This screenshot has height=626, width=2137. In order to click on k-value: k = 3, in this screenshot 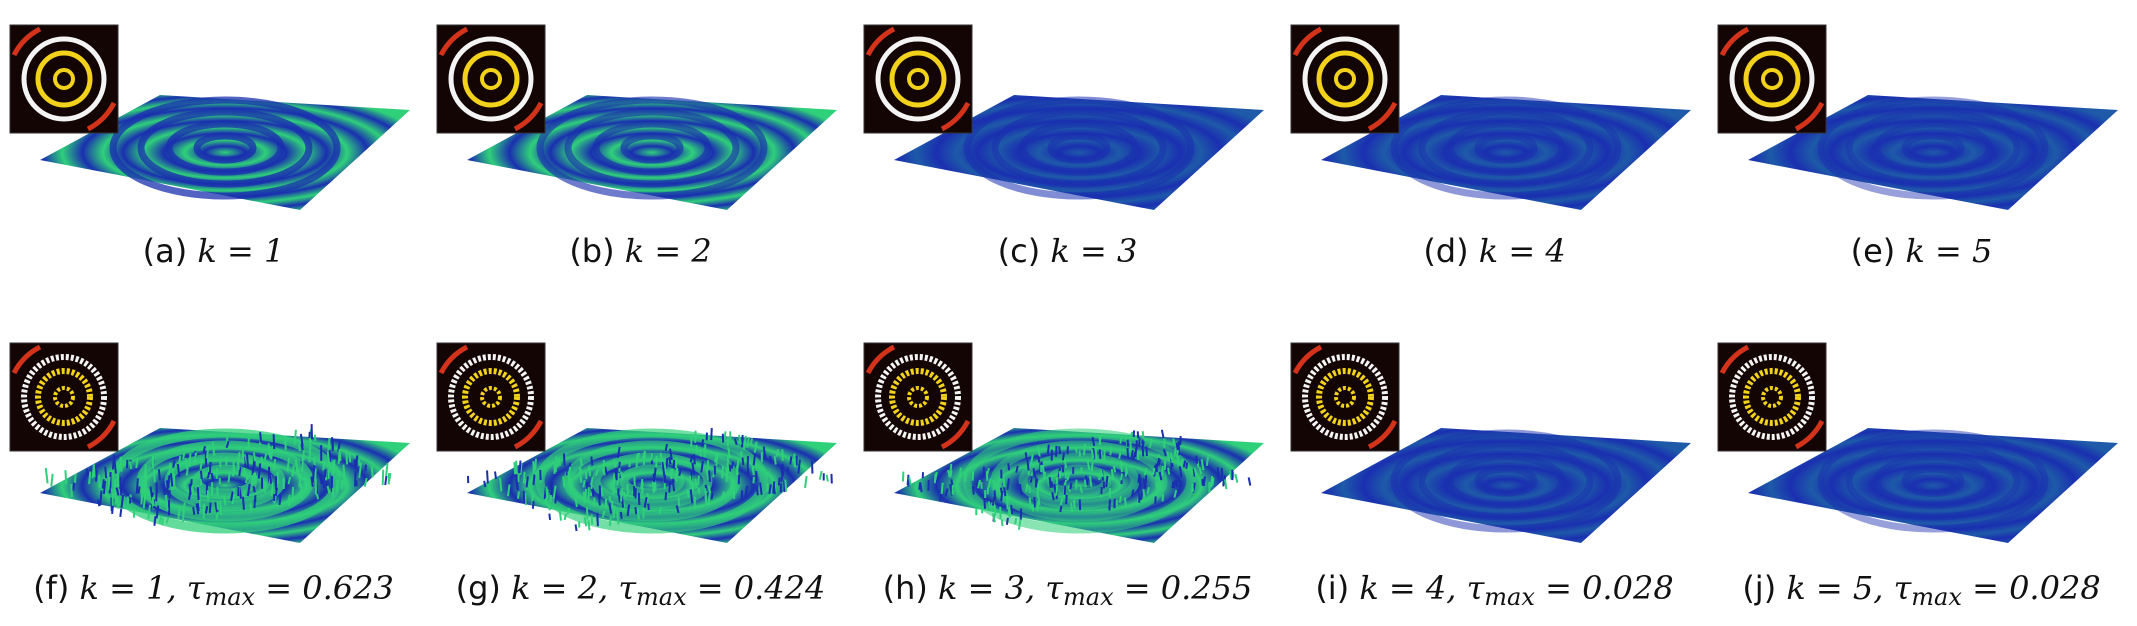, I will do `click(987, 588)`.